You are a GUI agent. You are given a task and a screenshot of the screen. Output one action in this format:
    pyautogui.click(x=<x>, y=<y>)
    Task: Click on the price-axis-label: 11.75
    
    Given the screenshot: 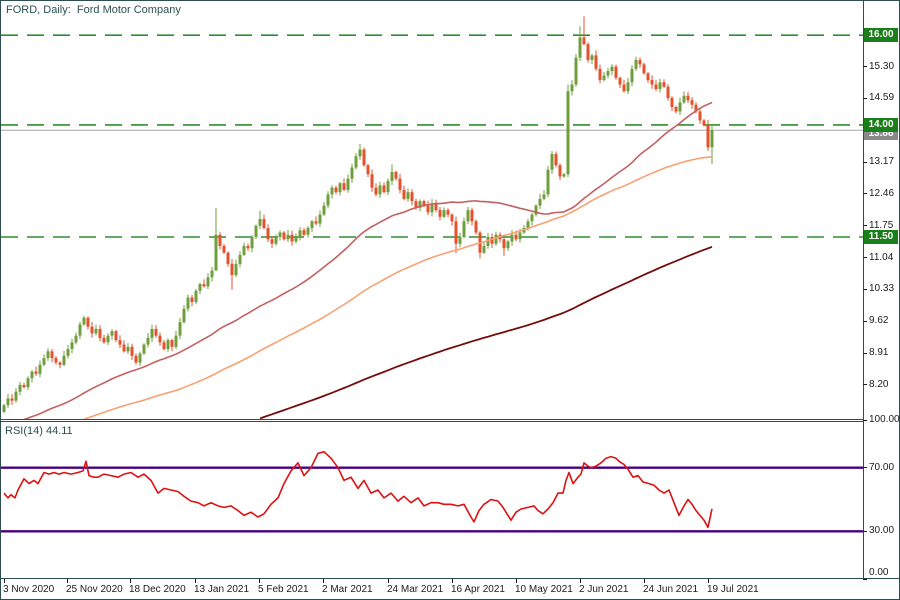 What is the action you would take?
    pyautogui.click(x=881, y=225)
    